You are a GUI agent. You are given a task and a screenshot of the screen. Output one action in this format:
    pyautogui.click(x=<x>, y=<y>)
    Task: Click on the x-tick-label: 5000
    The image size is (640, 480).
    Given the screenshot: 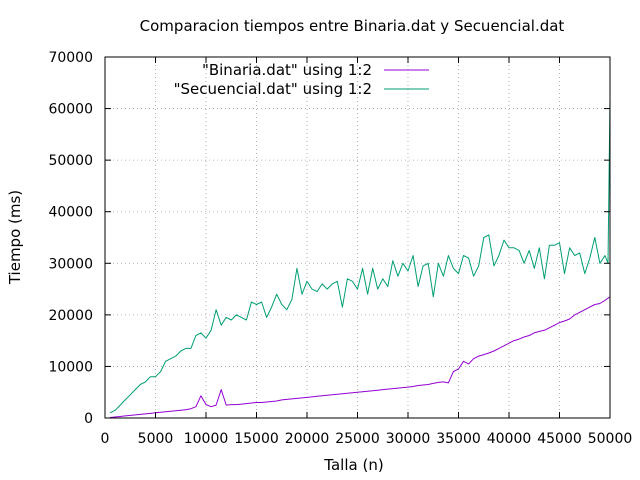 What is the action you would take?
    pyautogui.click(x=156, y=439)
    